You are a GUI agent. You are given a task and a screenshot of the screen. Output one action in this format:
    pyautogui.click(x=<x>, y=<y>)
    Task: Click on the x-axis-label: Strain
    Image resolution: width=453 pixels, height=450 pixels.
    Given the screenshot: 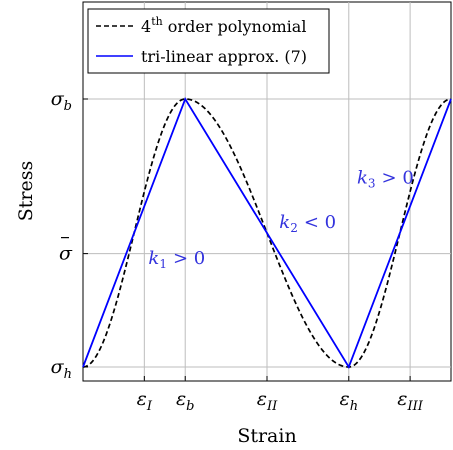 What is the action you would take?
    pyautogui.click(x=266, y=436)
    